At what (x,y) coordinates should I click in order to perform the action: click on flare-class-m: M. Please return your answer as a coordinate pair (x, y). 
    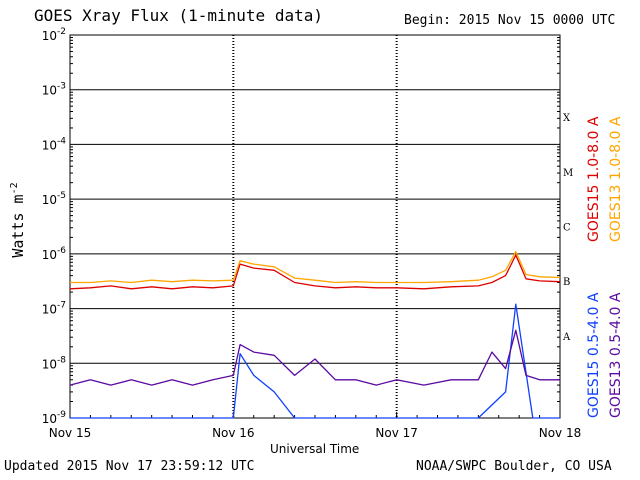
    Looking at the image, I should click on (568, 173).